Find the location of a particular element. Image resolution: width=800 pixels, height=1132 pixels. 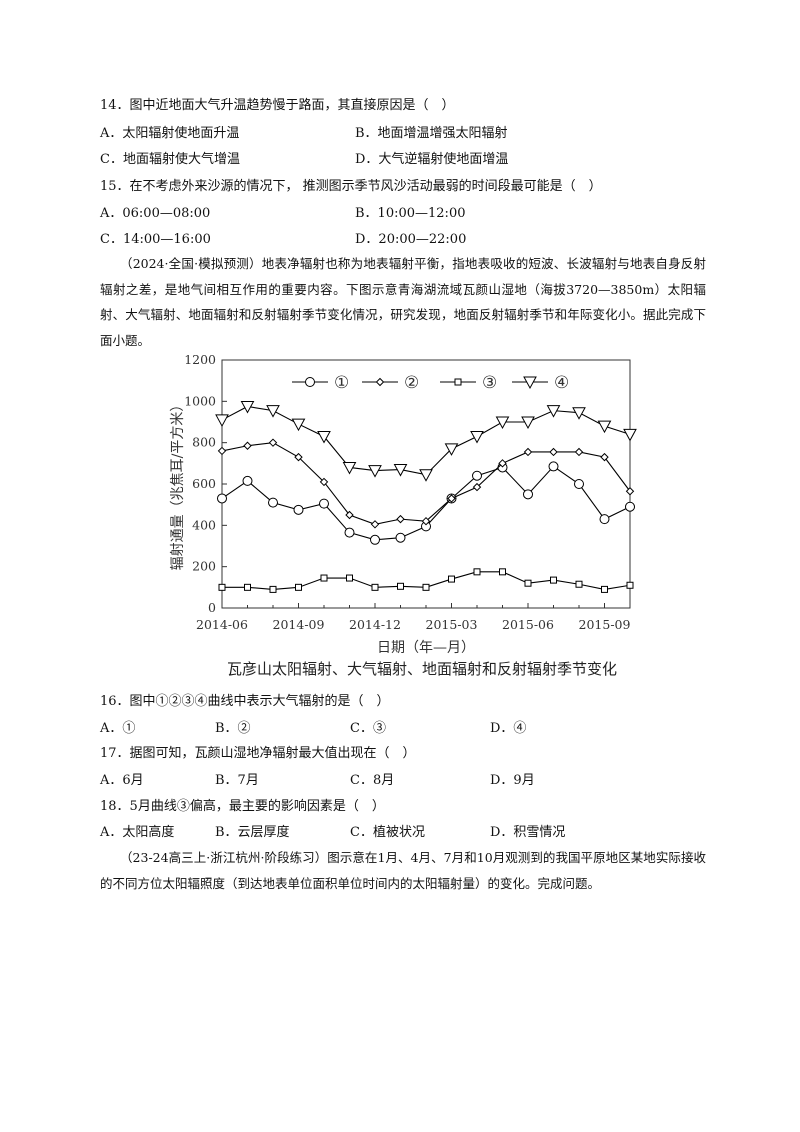

option: B．10:00—12:00 is located at coordinates (410, 213).